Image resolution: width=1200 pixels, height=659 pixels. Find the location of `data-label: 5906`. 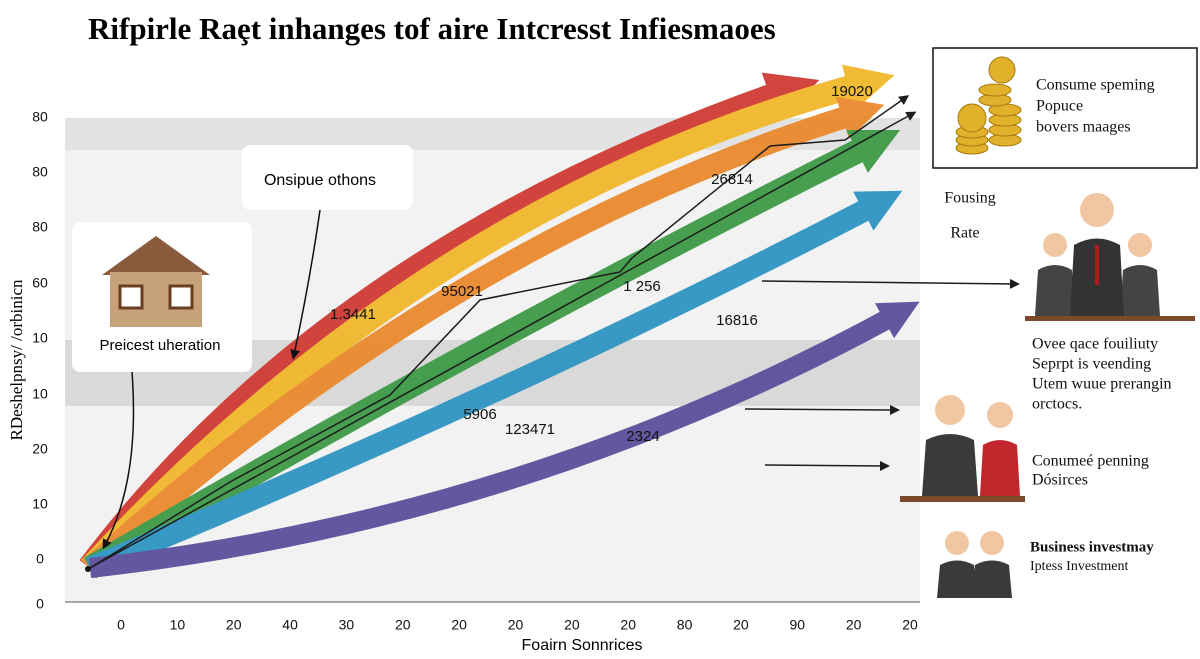

data-label: 5906 is located at coordinates (479, 414).